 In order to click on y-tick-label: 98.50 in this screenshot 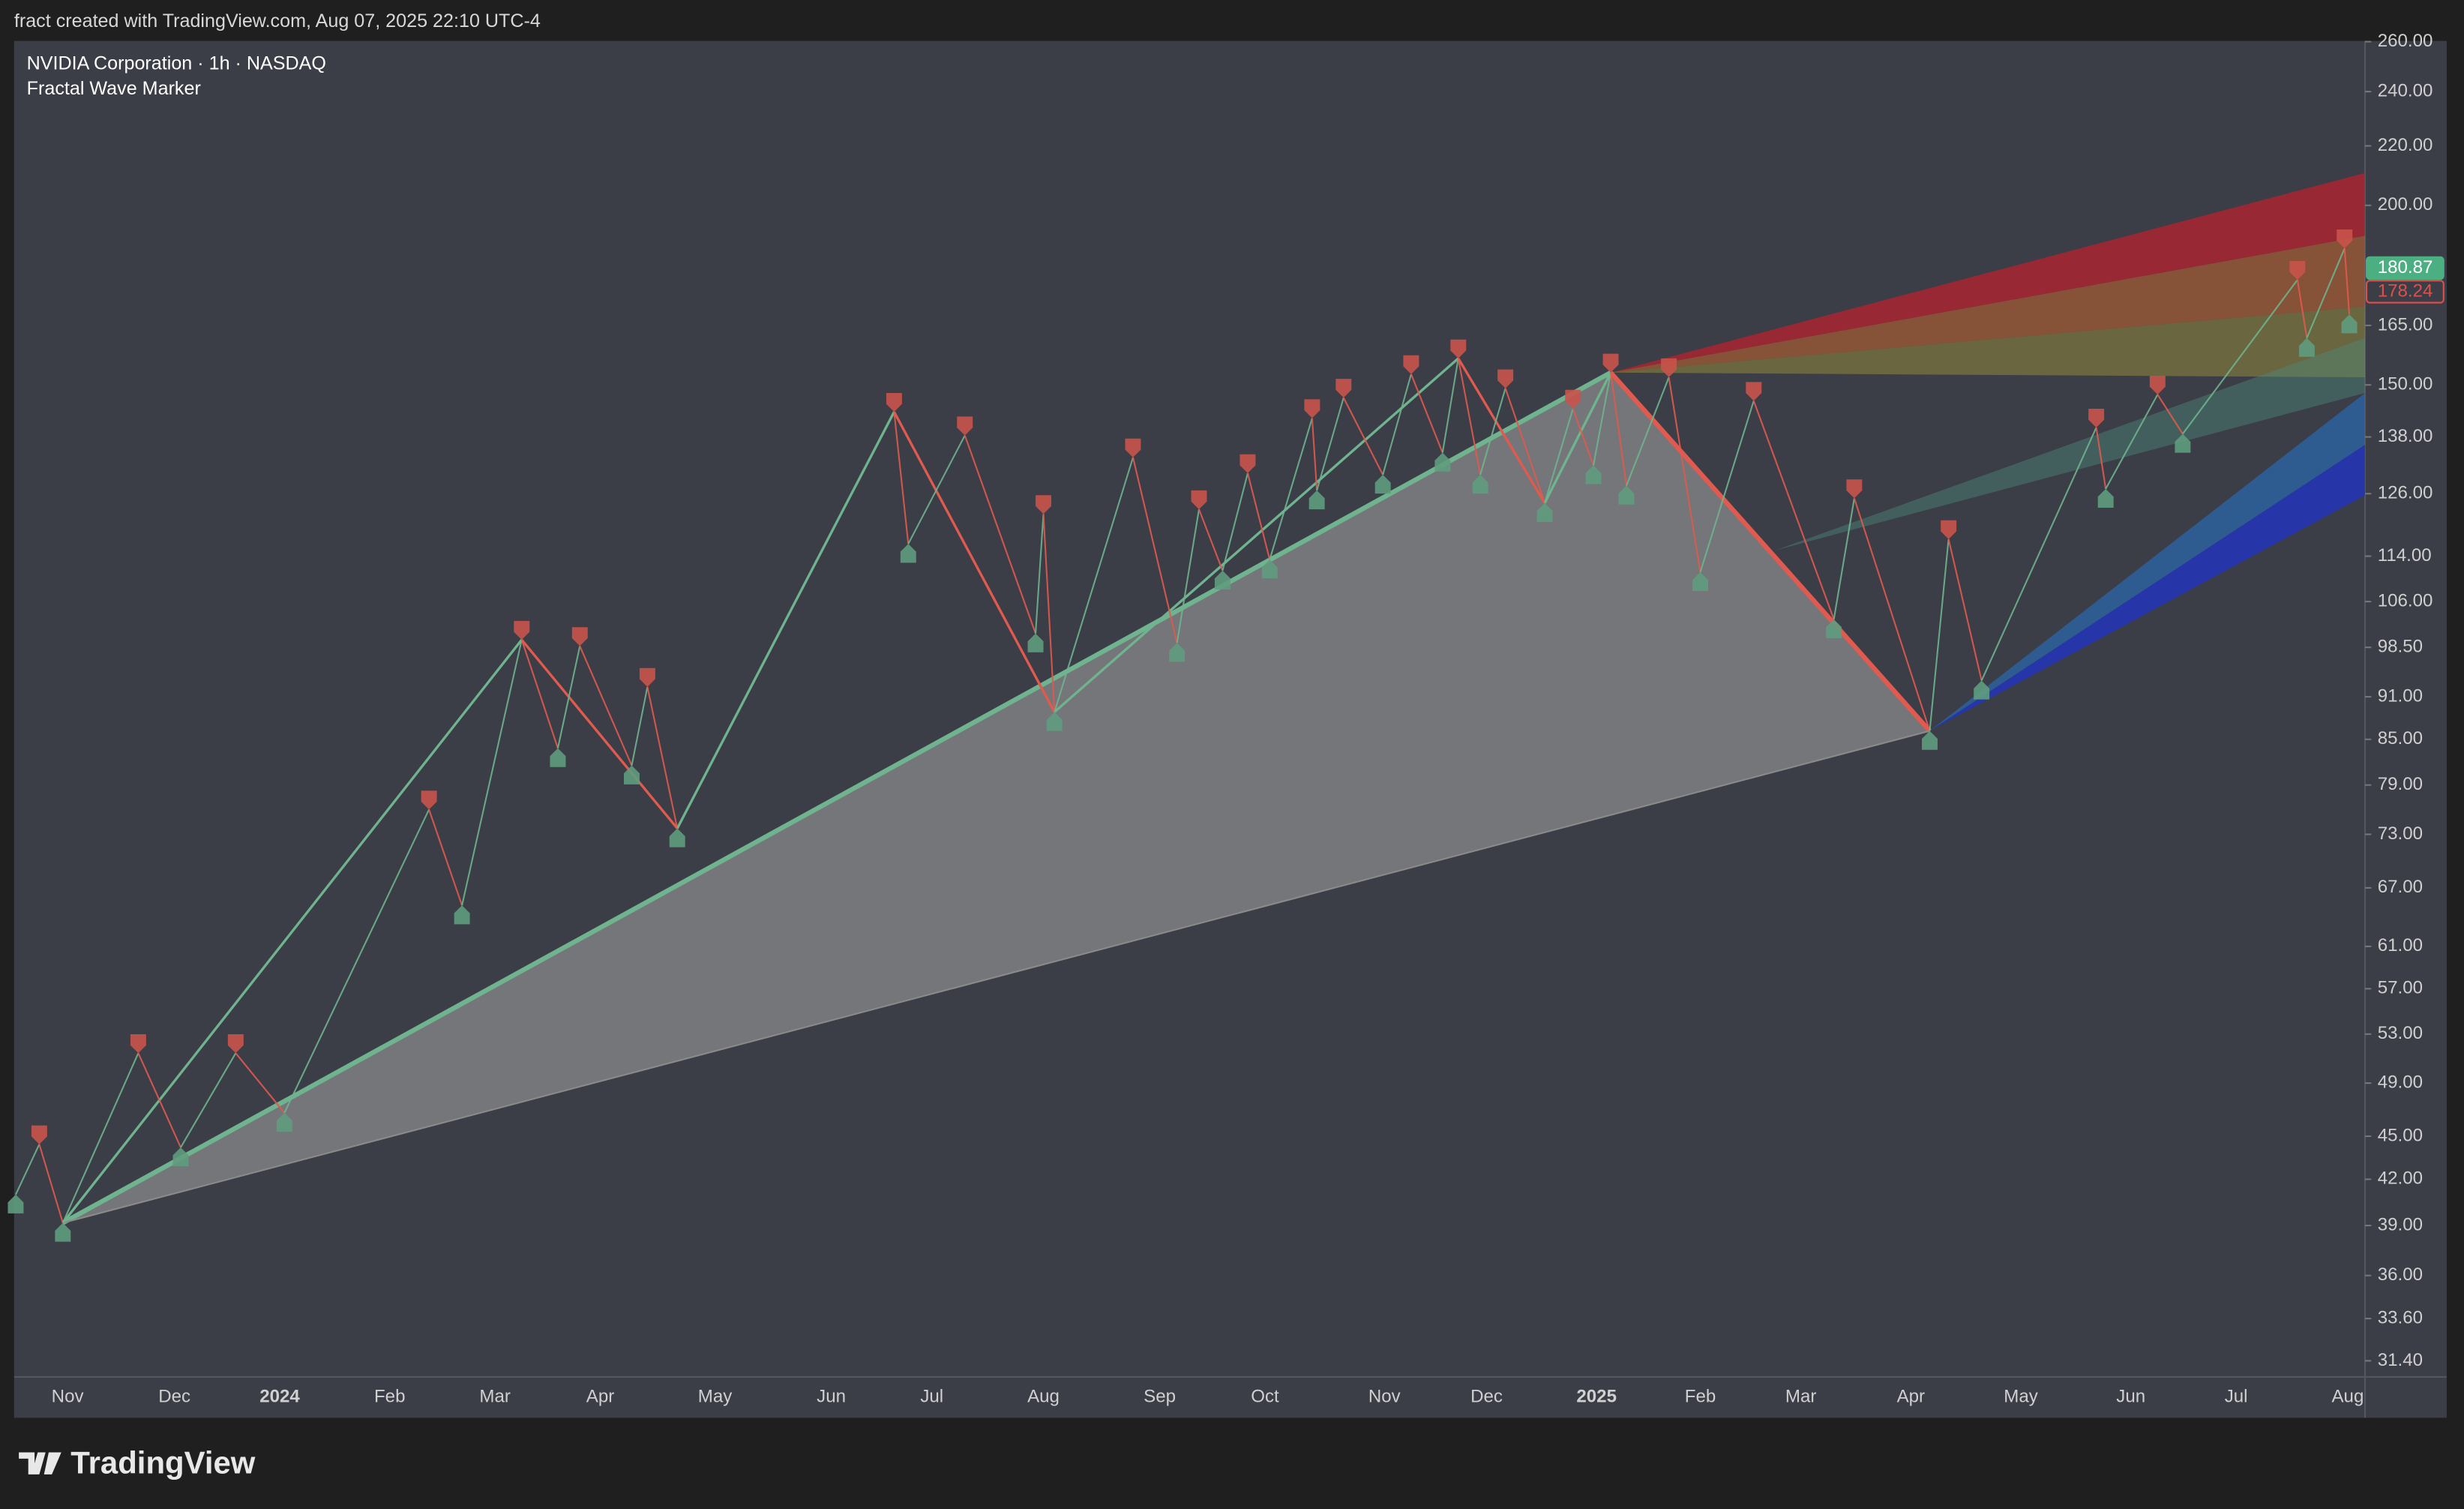, I will do `click(2400, 647)`.